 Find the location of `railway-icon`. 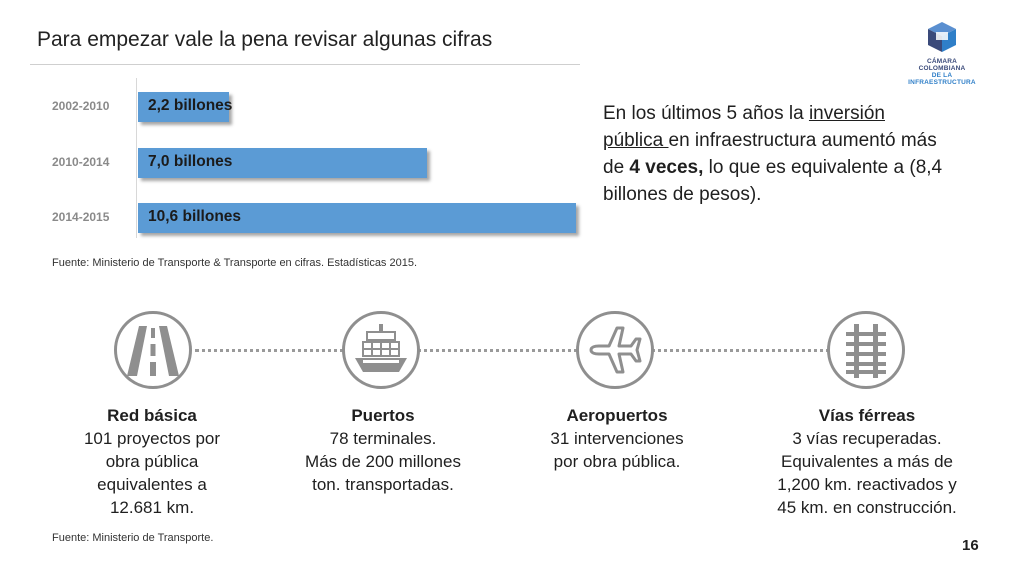

railway-icon is located at coordinates (866, 350).